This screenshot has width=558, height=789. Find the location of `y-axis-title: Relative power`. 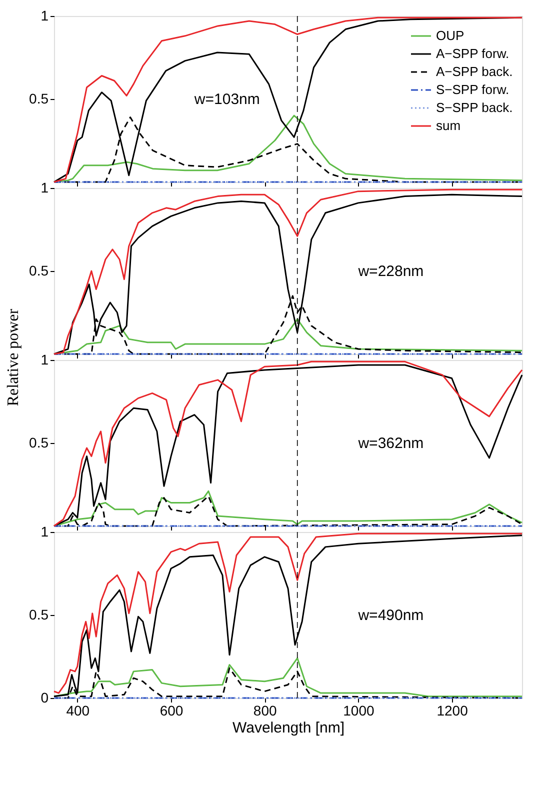

y-axis-title: Relative power is located at coordinates (13, 357).